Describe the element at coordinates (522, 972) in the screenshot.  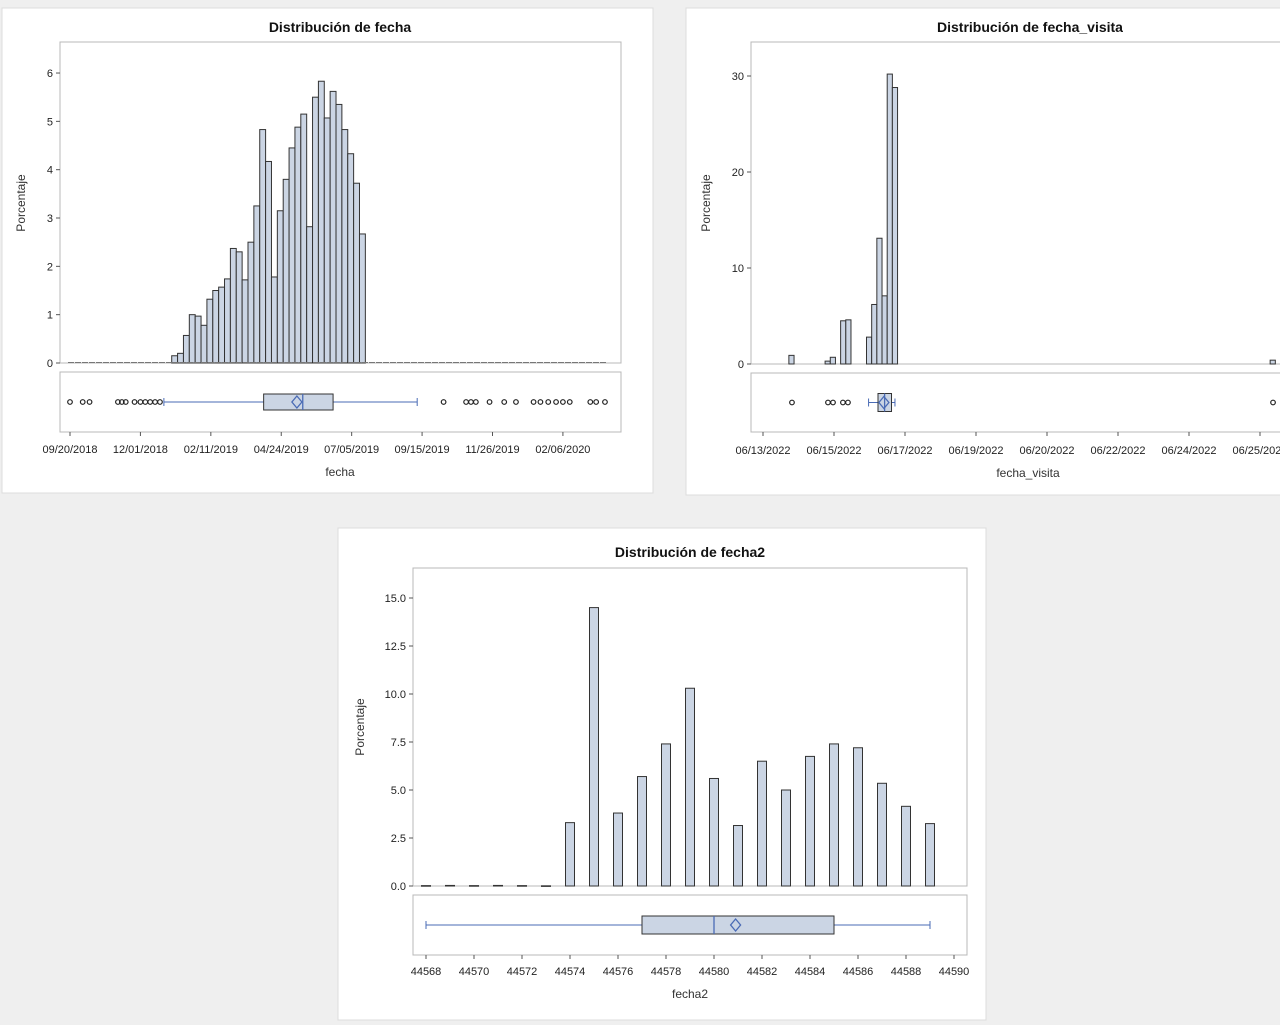
I see `x-tick-label: 44572` at that location.